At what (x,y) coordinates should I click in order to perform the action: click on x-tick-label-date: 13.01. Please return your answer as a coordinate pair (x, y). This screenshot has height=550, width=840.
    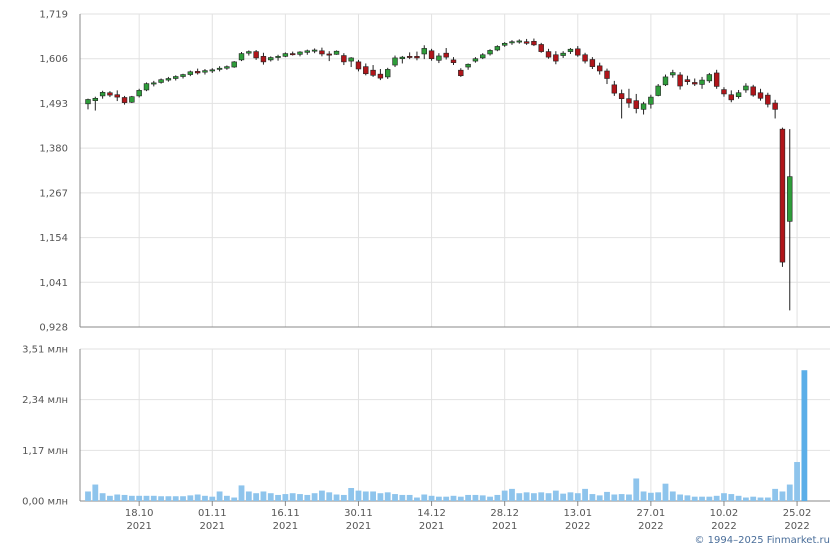
    Looking at the image, I should click on (577, 513).